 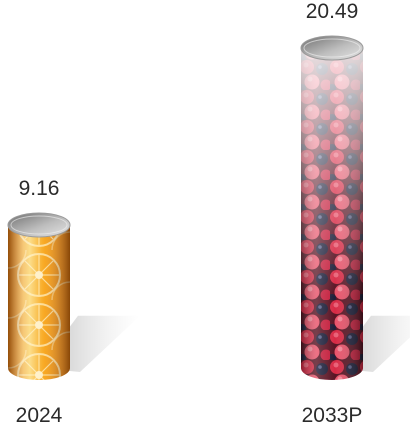 What do you see at coordinates (39, 296) in the screenshot?
I see `bar-2024` at bounding box center [39, 296].